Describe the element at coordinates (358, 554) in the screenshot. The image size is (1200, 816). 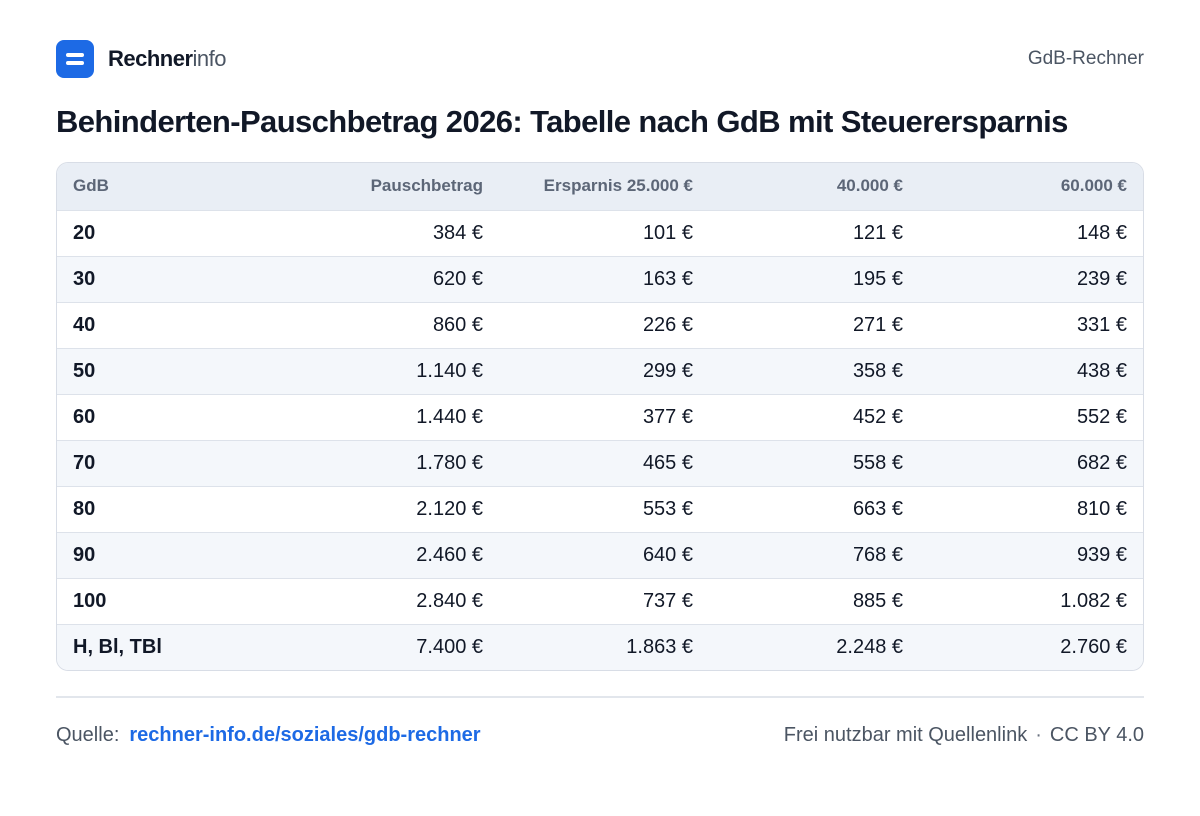
I see `cell-pauschbetrag: 2.460 €` at that location.